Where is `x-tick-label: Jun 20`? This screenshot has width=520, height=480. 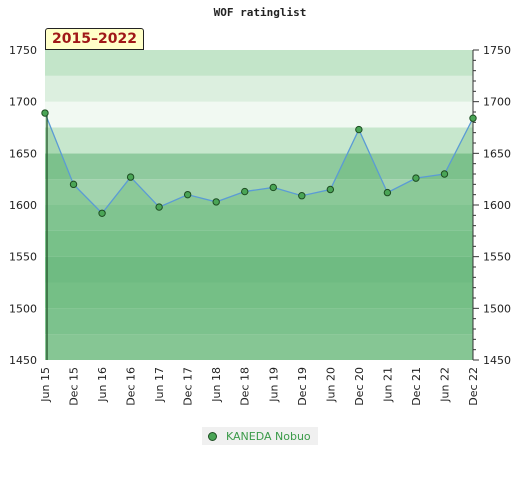 x-tick-label: Jun 20 is located at coordinates (330, 385).